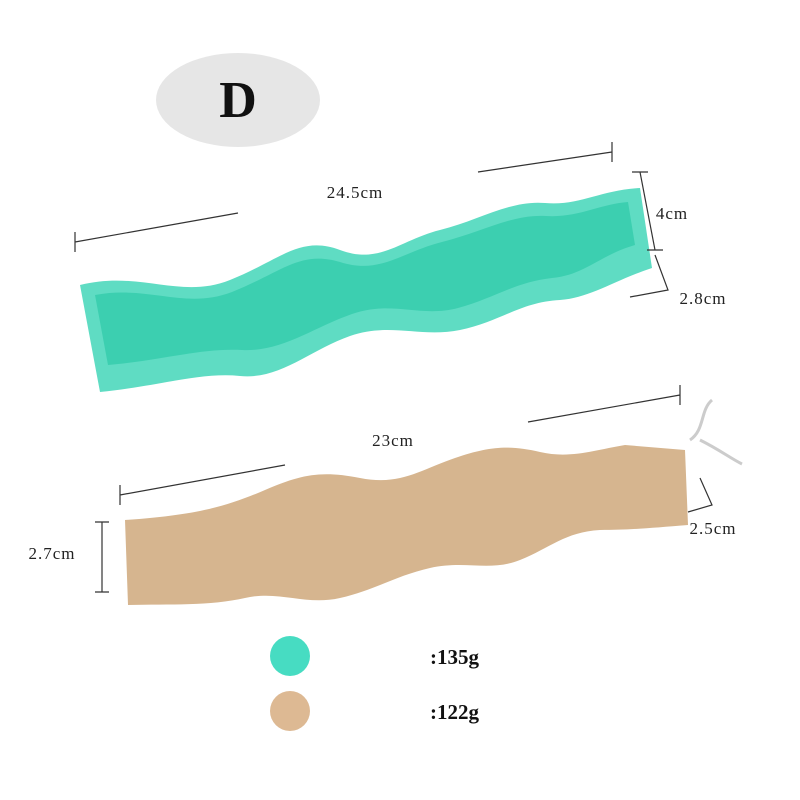  What do you see at coordinates (454, 657) in the screenshot?
I see `weight-label: :135g` at bounding box center [454, 657].